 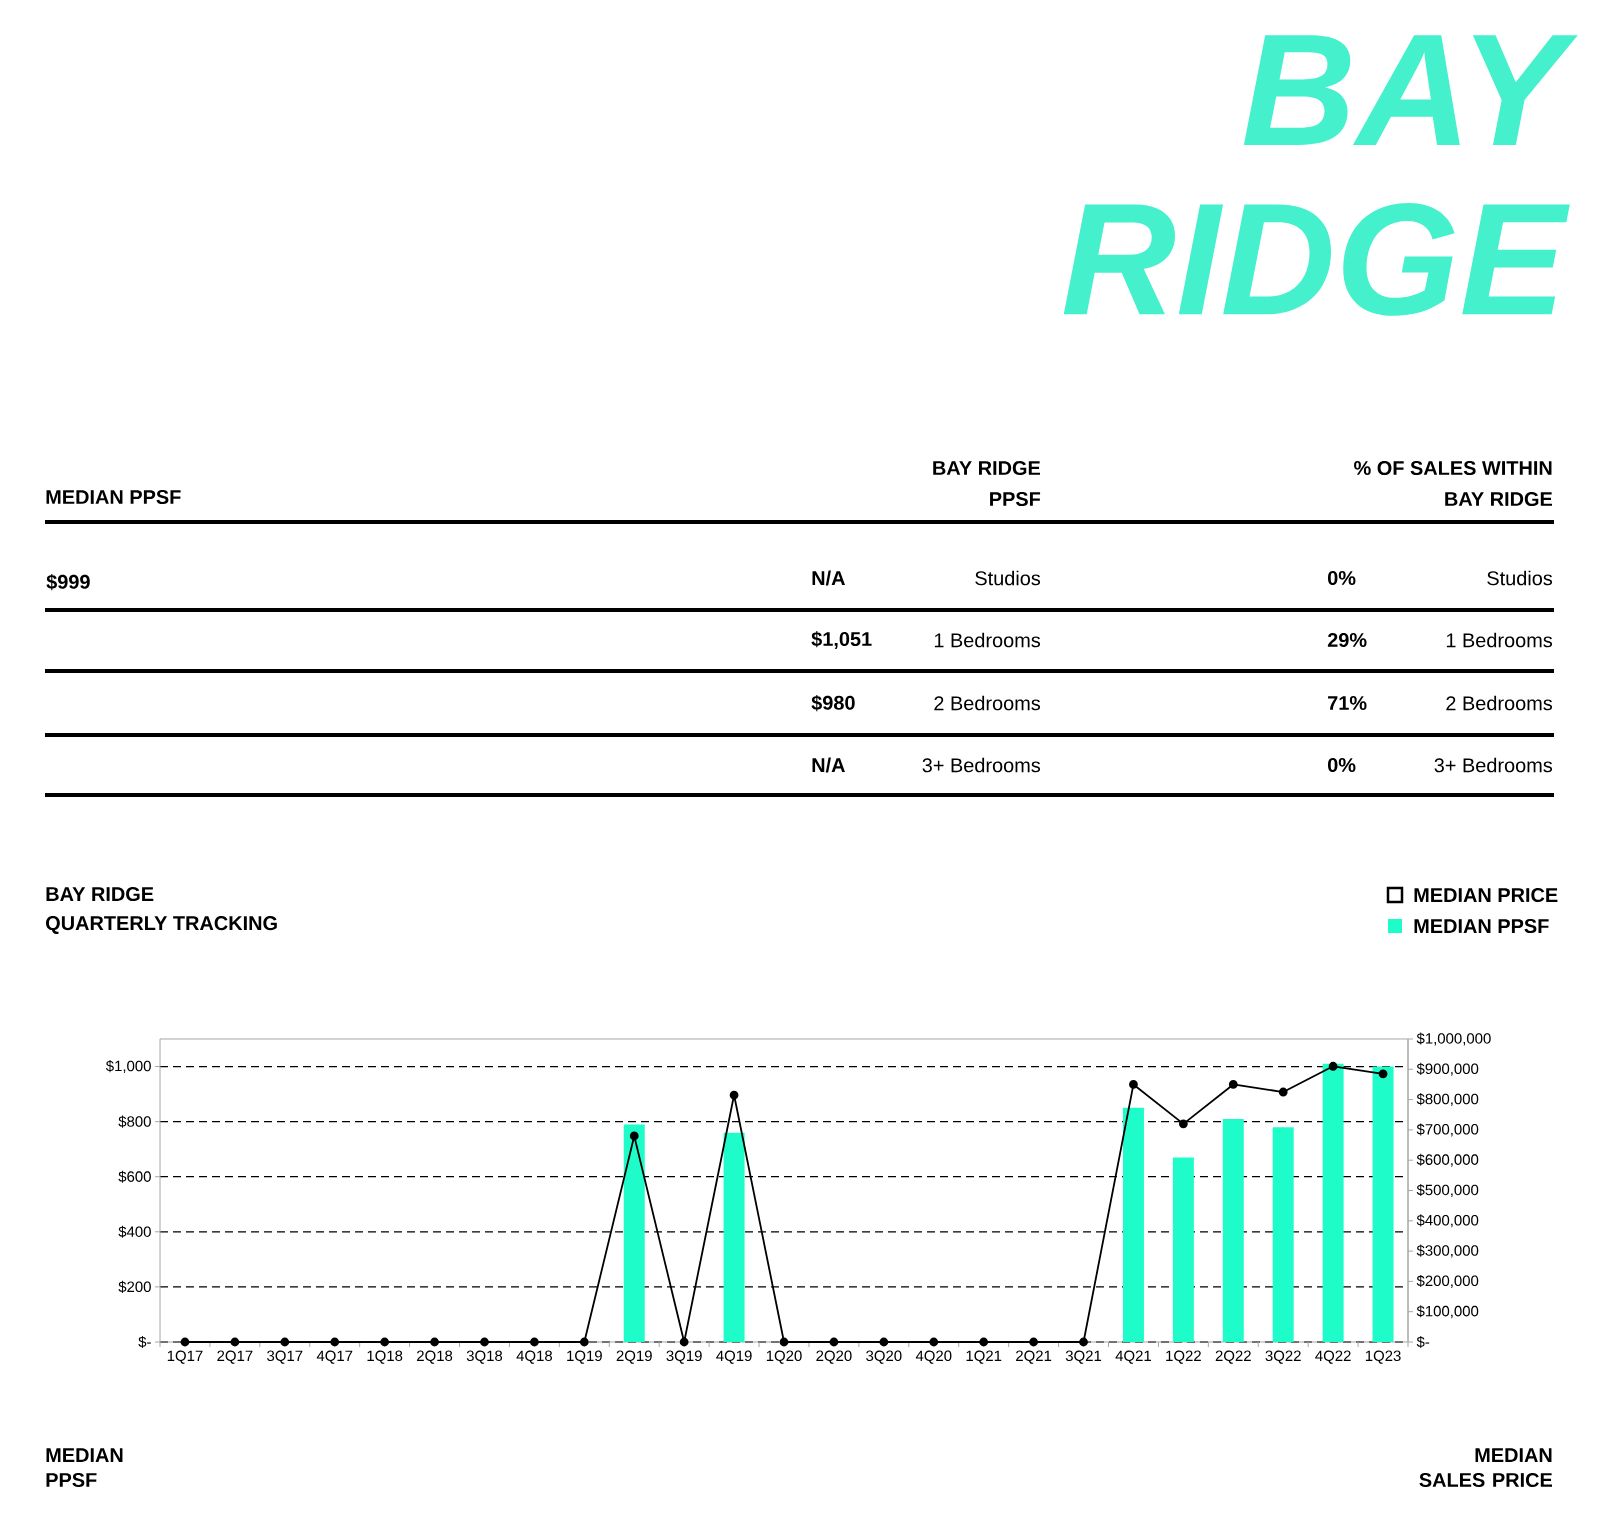 I want to click on x-tick-label: 4Q22, so click(x=1333, y=1357).